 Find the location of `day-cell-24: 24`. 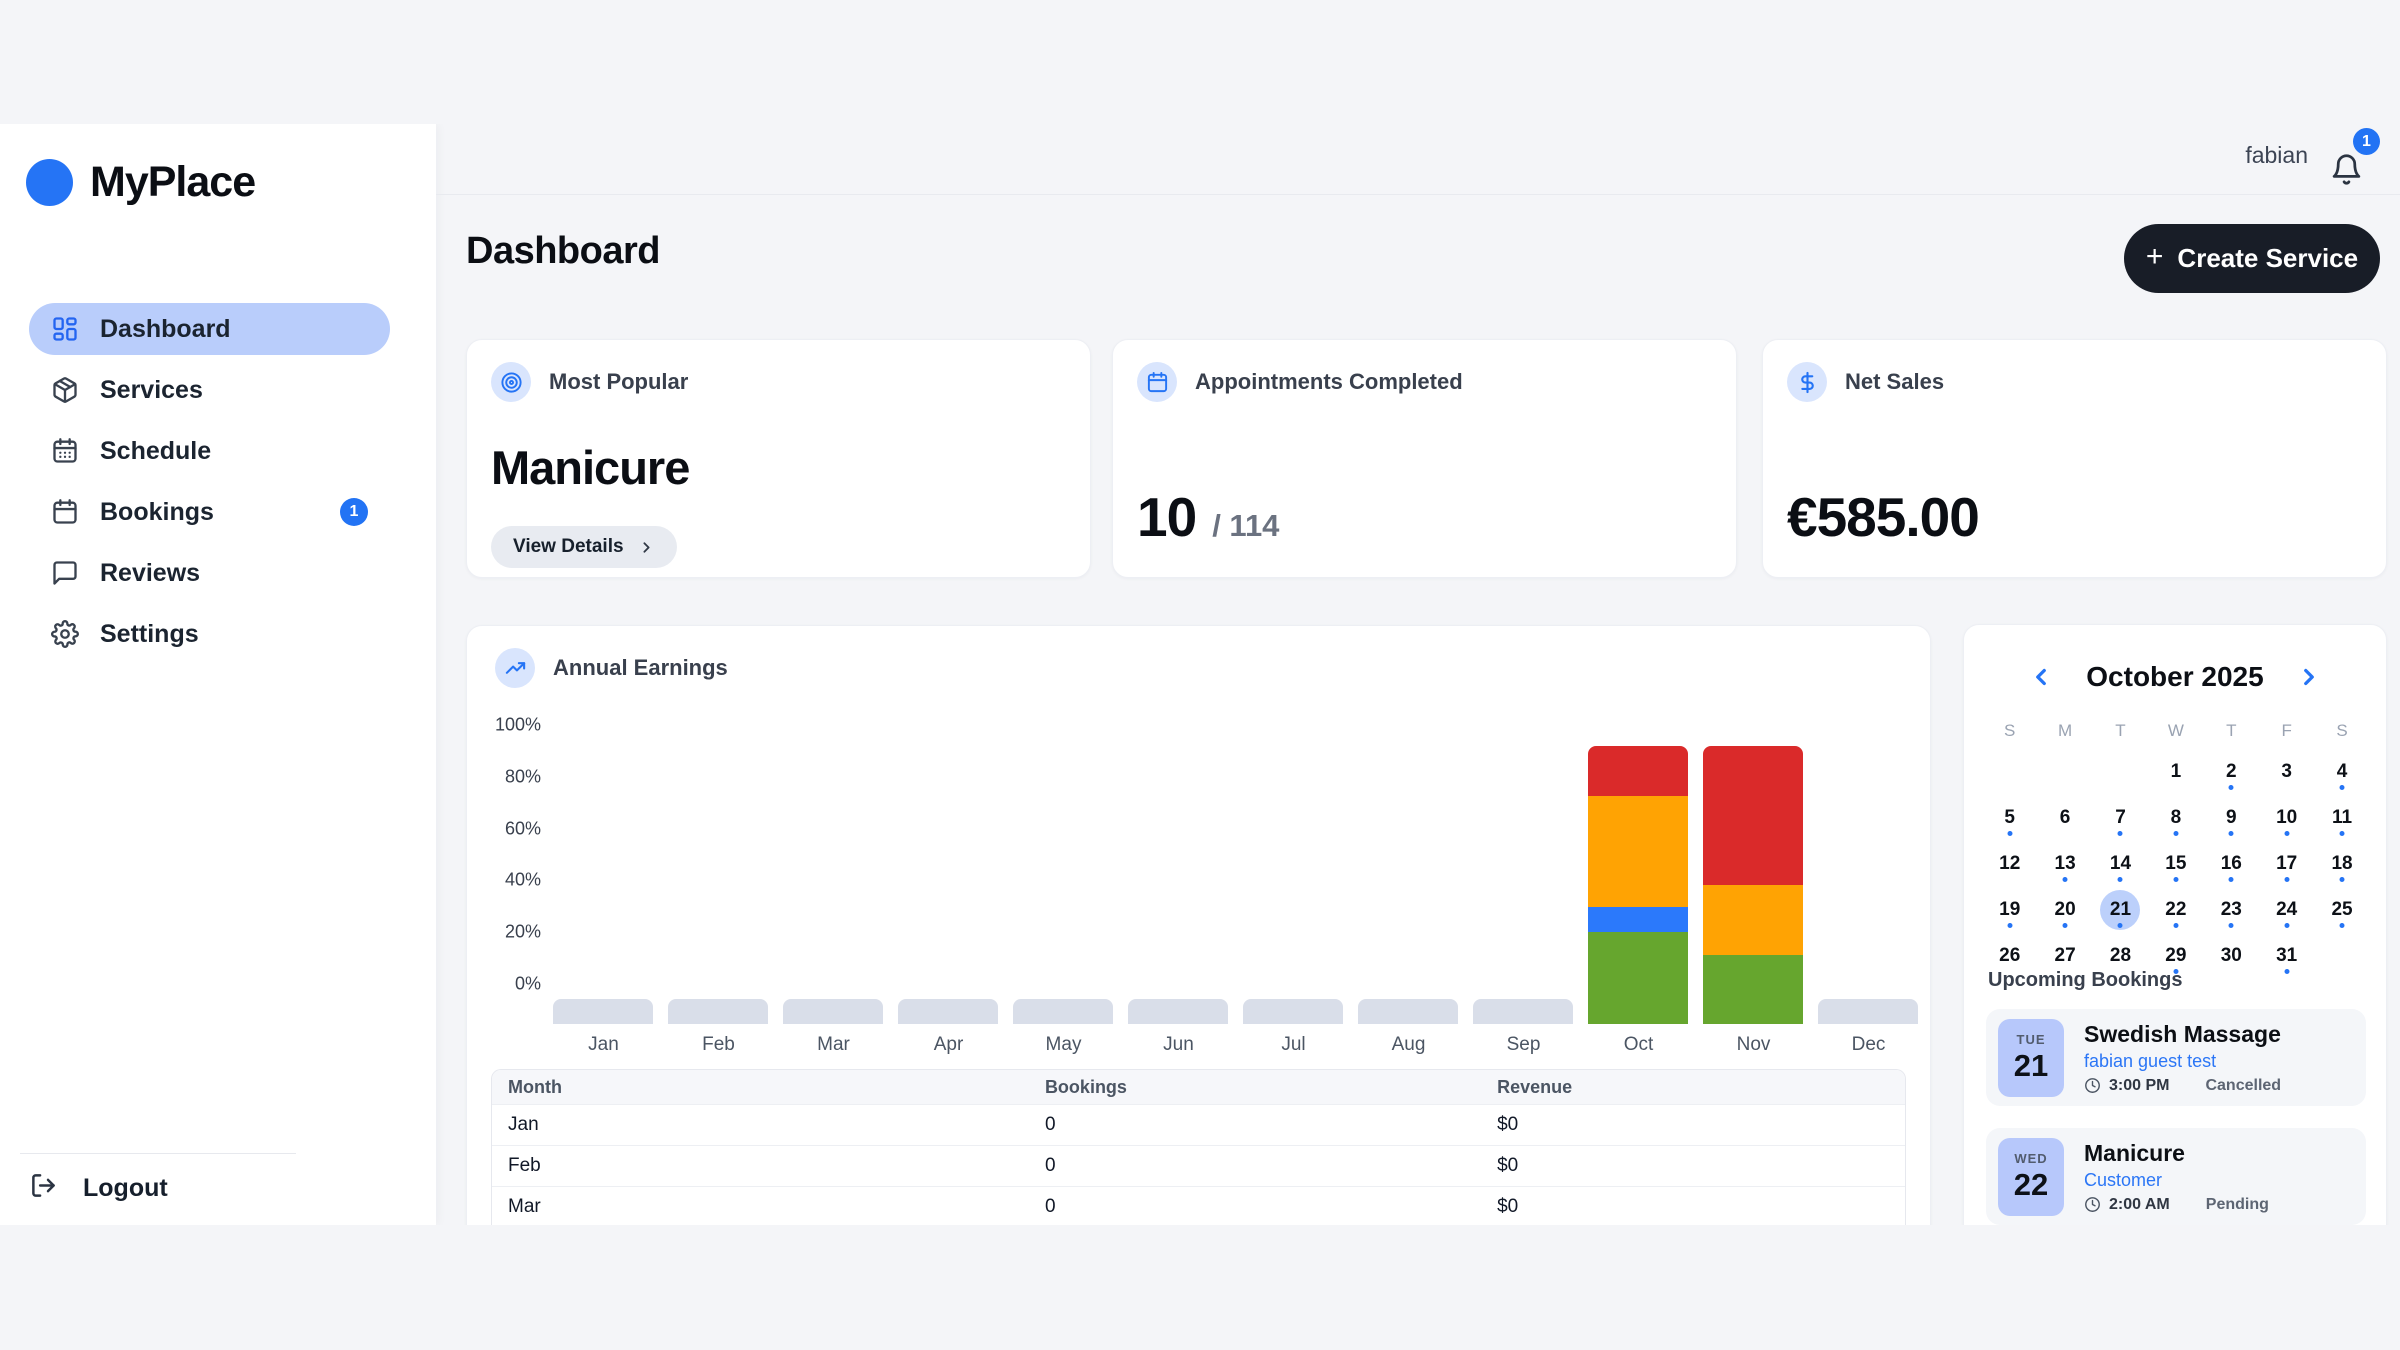

day-cell-24: 24 is located at coordinates (2286, 910).